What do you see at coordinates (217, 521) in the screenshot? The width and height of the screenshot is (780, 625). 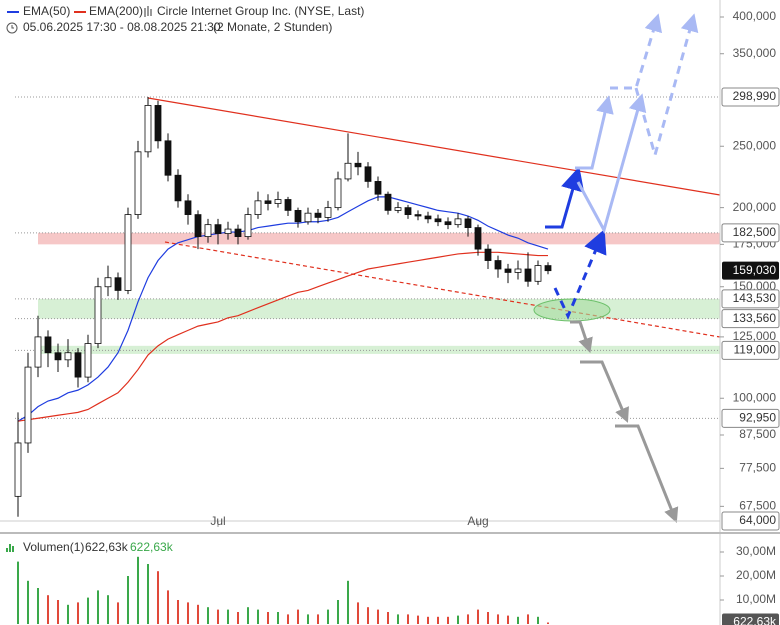 I see `x-tick-label: Jul` at bounding box center [217, 521].